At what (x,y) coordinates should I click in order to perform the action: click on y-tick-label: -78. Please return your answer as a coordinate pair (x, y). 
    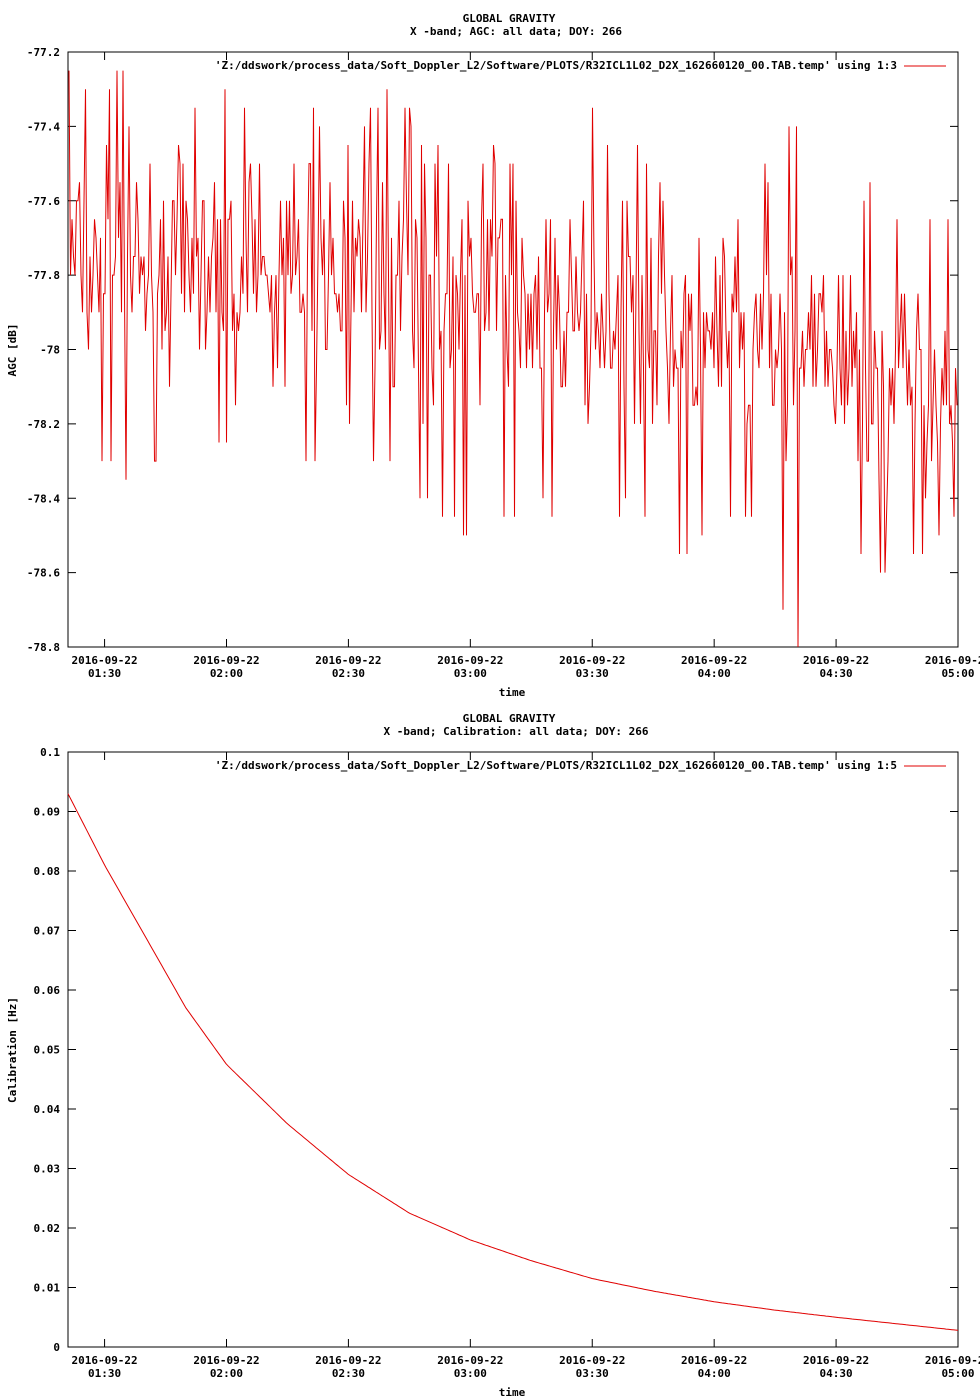
    Looking at the image, I should click on (50, 350).